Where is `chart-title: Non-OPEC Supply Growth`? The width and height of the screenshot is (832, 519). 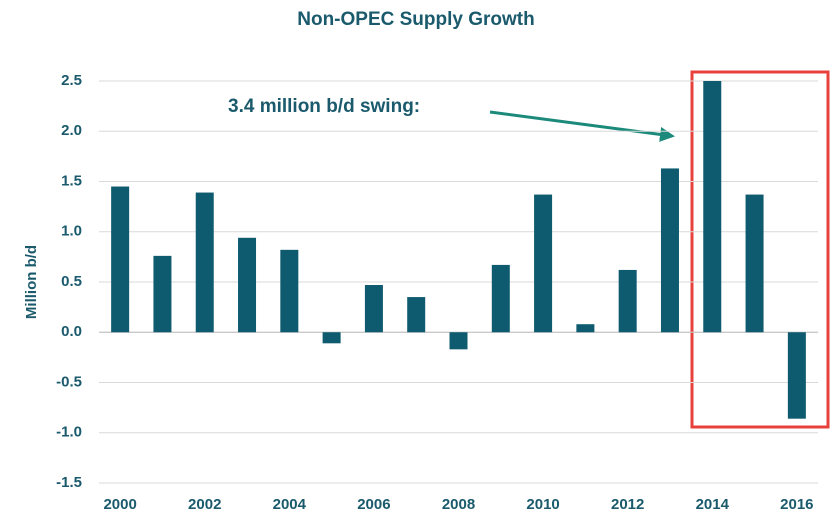
chart-title: Non-OPEC Supply Growth is located at coordinates (416, 19).